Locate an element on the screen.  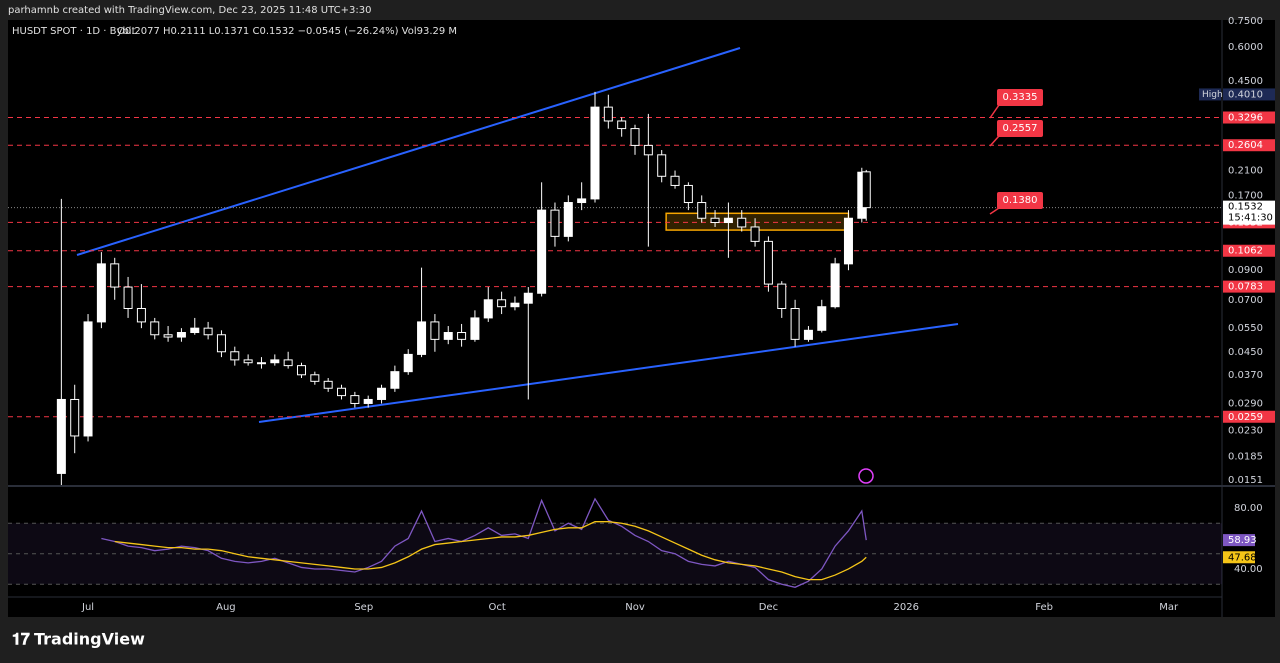
callout-label: 0.3335 is located at coordinates (1020, 97).